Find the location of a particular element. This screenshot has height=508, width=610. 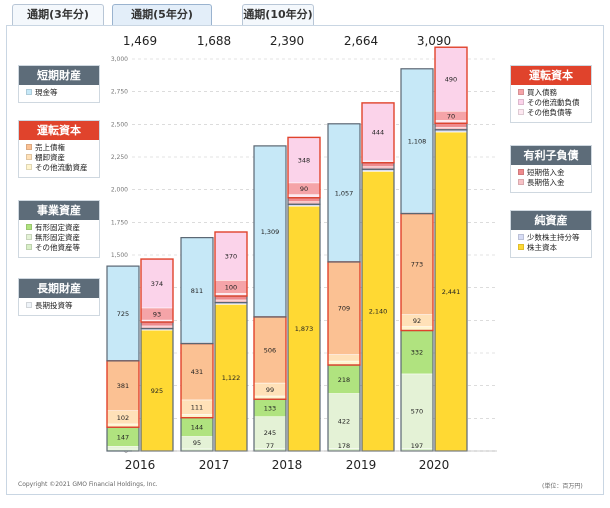

liability-value-label: 70 is located at coordinates (451, 116).